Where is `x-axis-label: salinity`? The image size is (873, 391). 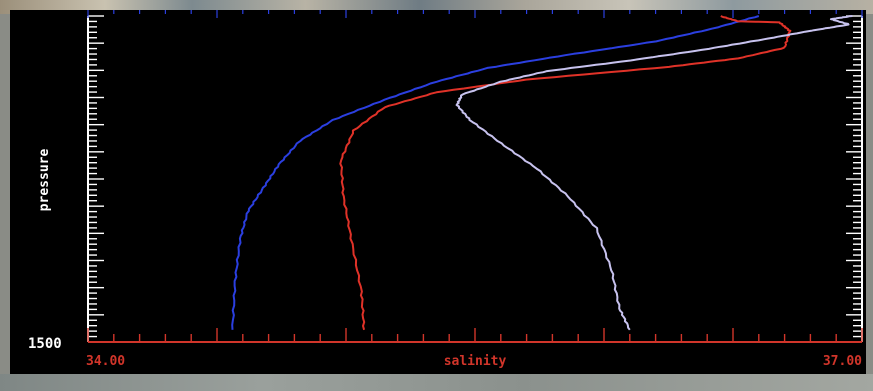 x-axis-label: salinity is located at coordinates (475, 361).